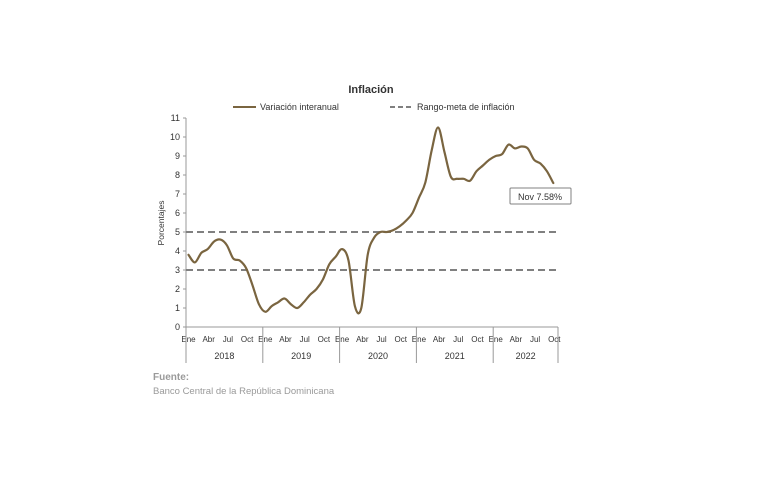  I want to click on y-axis-label: Porcentajes, so click(161, 223).